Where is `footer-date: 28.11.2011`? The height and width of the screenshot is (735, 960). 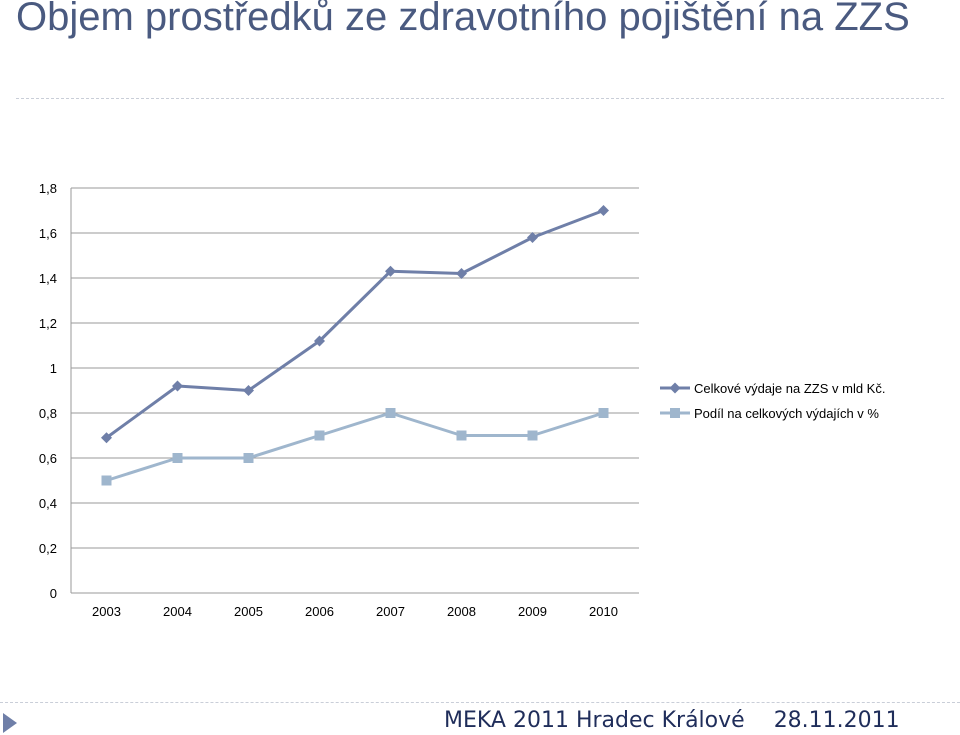 footer-date: 28.11.2011 is located at coordinates (836, 720).